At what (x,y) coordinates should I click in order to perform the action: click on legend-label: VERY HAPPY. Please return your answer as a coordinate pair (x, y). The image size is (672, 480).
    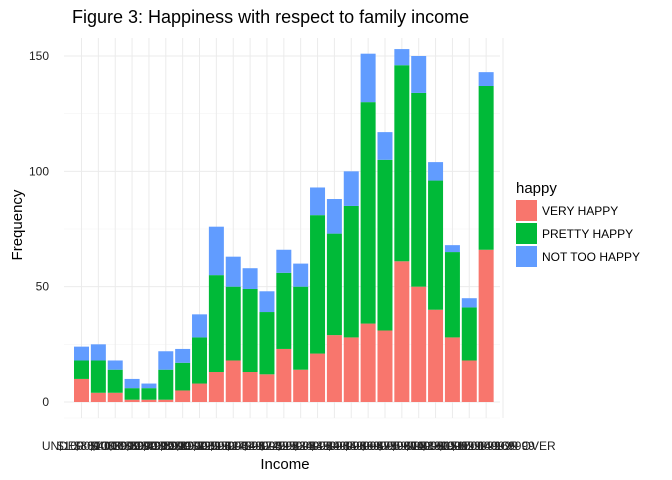
    Looking at the image, I should click on (580, 211).